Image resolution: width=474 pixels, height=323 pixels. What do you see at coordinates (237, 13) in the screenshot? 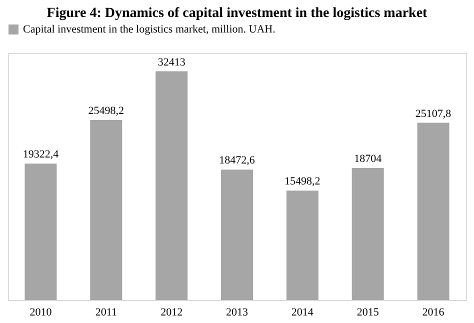
I see `chart-title: Figure 4: Dynamics of capital investment in the logistics market` at bounding box center [237, 13].